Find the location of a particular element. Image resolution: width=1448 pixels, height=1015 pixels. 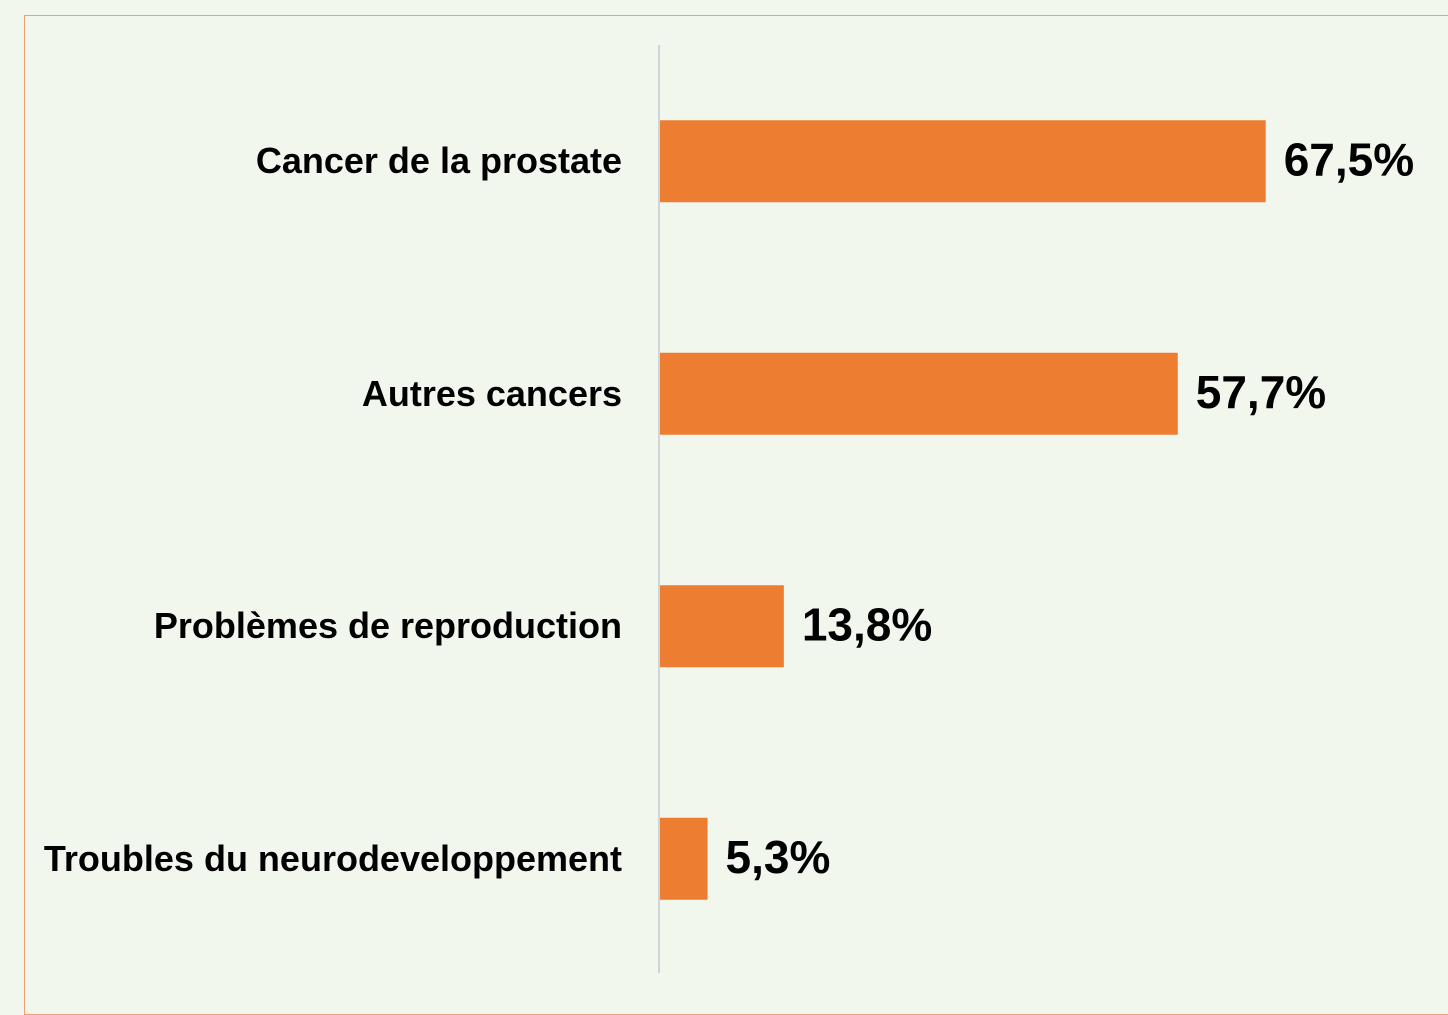

category-label: Problèmes de reproduction is located at coordinates (387, 626).